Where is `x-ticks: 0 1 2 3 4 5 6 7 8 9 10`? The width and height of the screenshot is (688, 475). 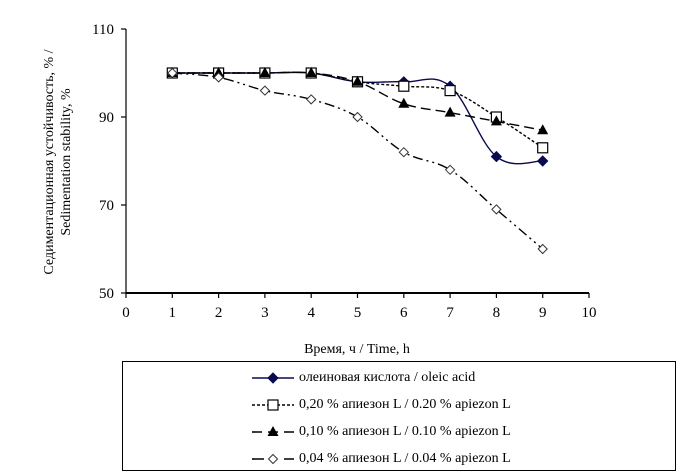 x-ticks: 0 1 2 3 4 5 6 7 8 9 10 is located at coordinates (359, 307).